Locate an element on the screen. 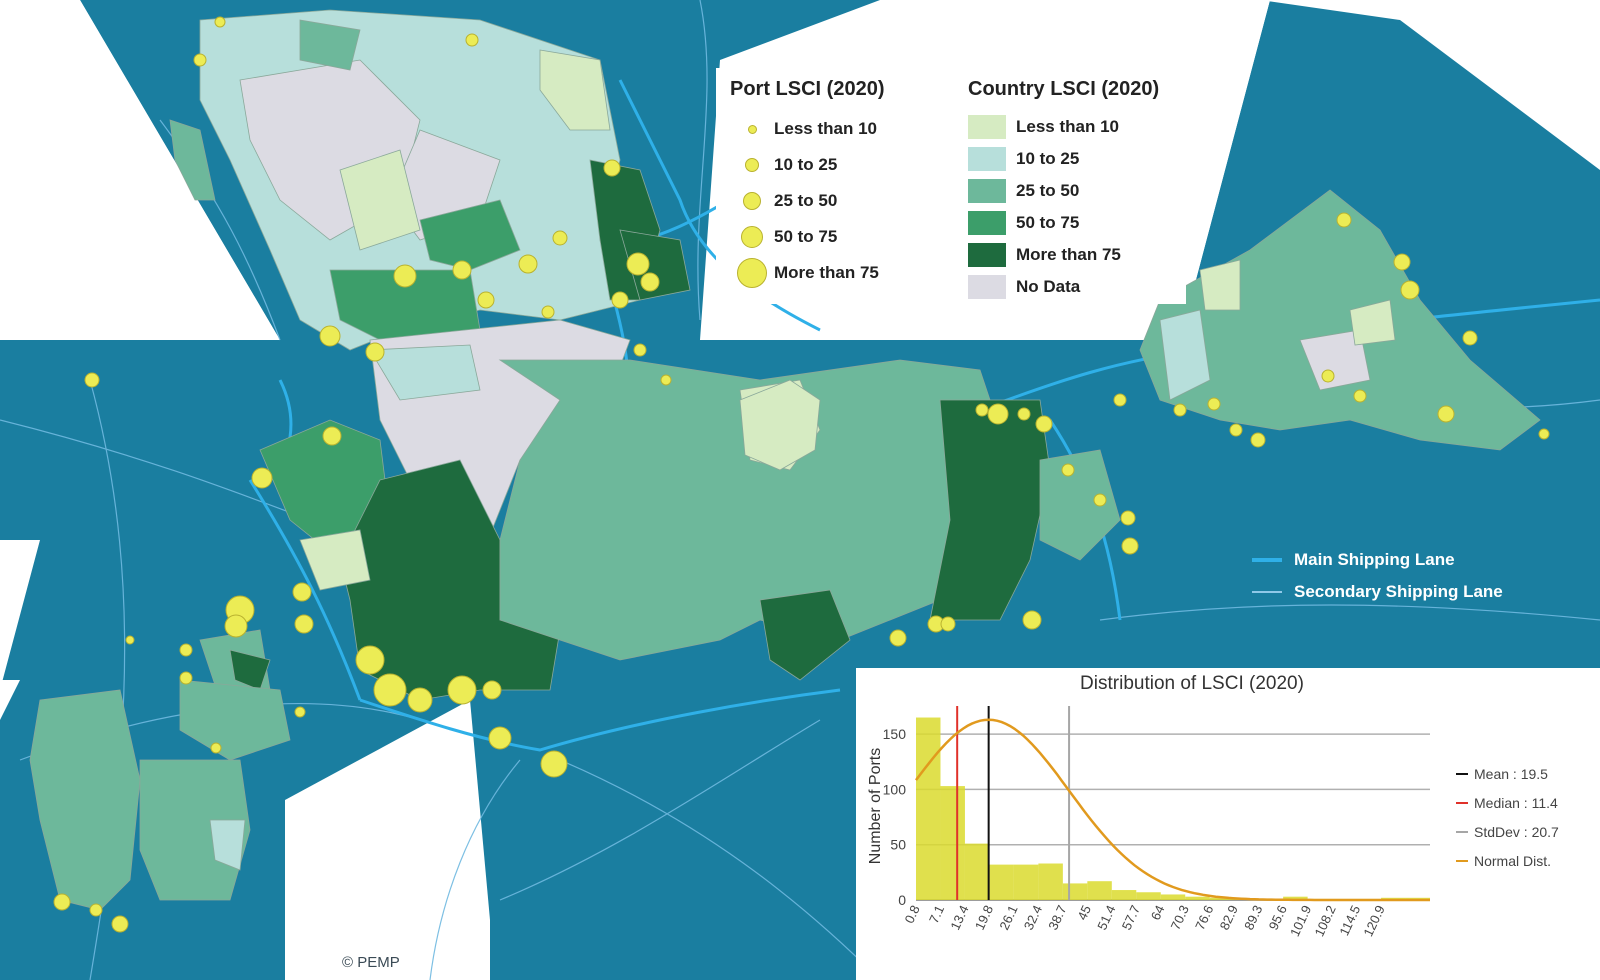  histogram-bars is located at coordinates (1173, 808).